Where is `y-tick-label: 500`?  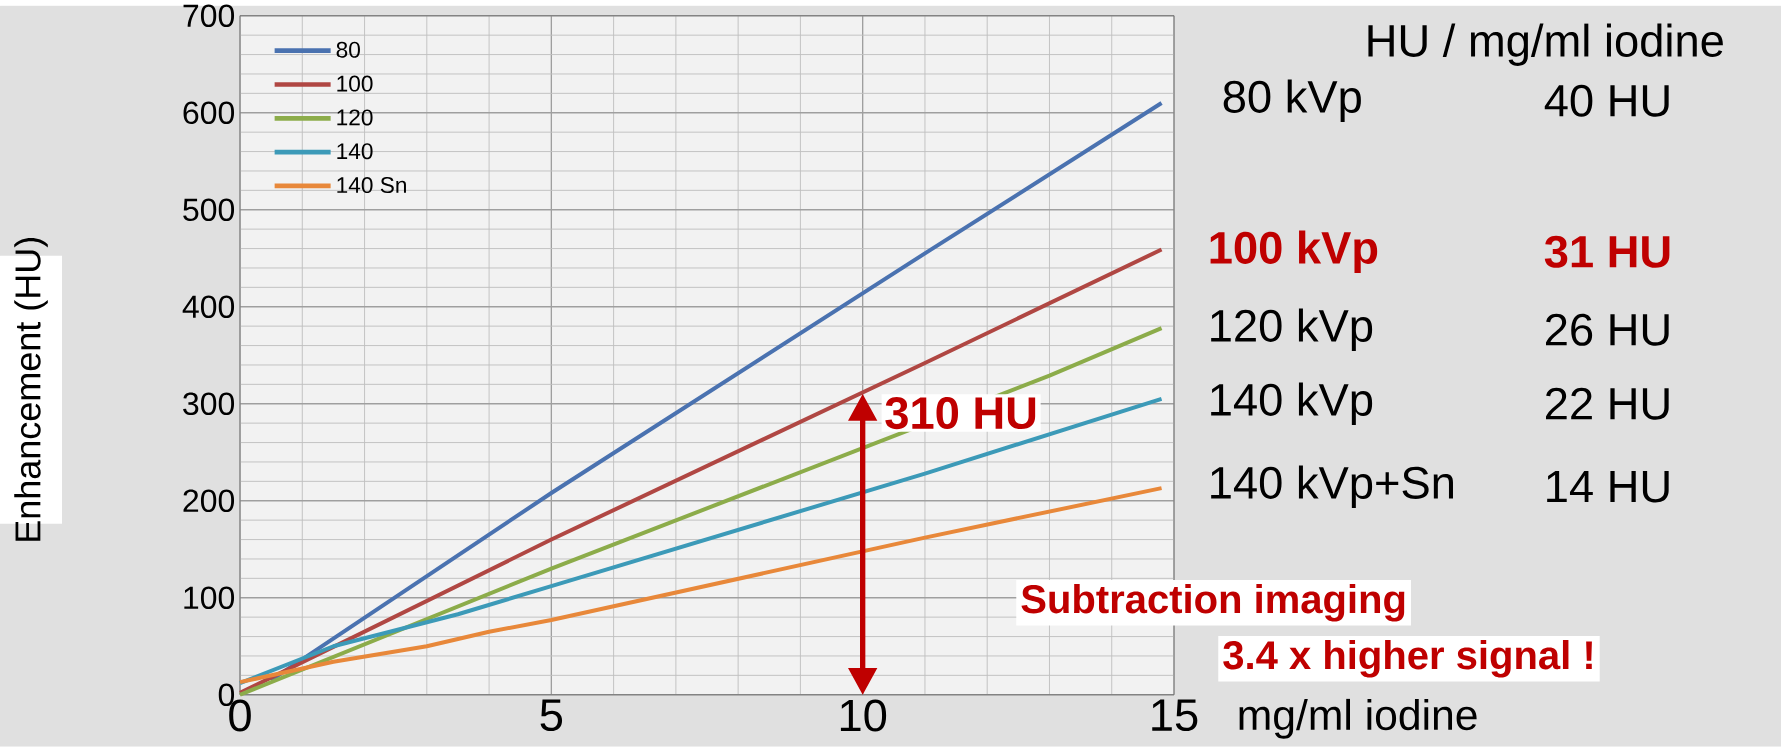
y-tick-label: 500 is located at coordinates (209, 210).